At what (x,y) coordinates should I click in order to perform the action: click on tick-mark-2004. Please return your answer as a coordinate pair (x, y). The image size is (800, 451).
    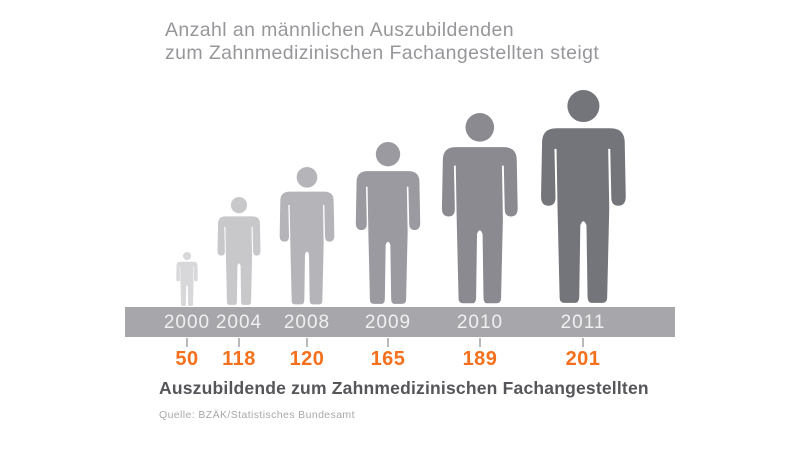
    Looking at the image, I should click on (239, 342).